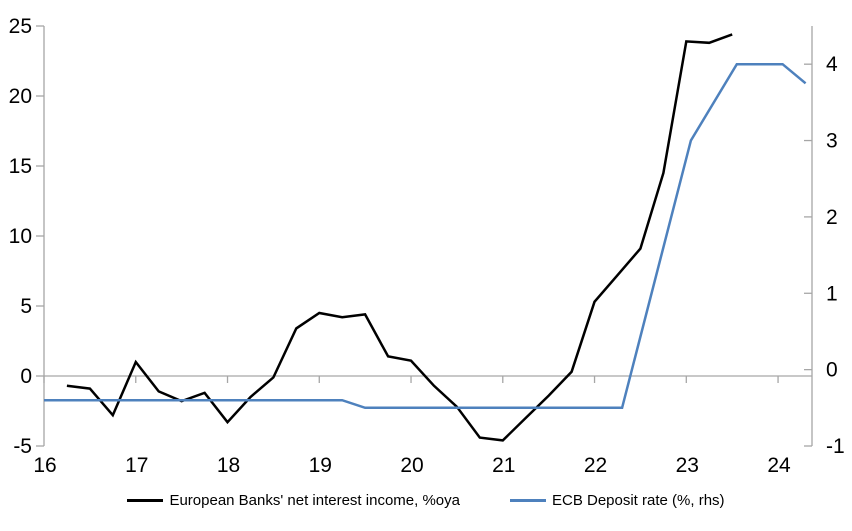 Image resolution: width=852 pixels, height=531 pixels. Describe the element at coordinates (832, 64) in the screenshot. I see `right-axis-tick-label: 4` at that location.